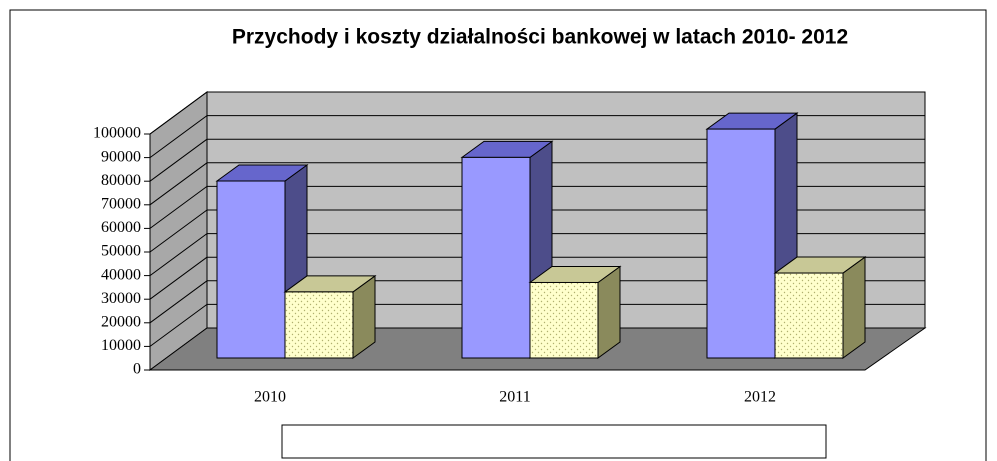 Image resolution: width=997 pixels, height=461 pixels. What do you see at coordinates (121, 203) in the screenshot?
I see `y-tick-label: 70000` at bounding box center [121, 203].